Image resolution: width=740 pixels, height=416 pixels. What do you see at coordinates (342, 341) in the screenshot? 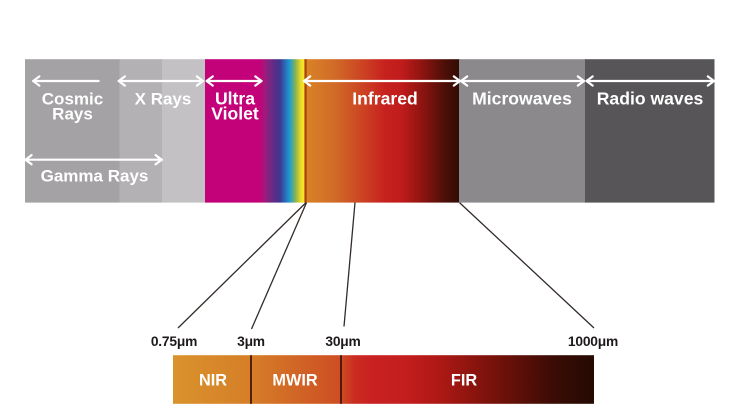
I see `svg-text: 30μm` at bounding box center [342, 341].